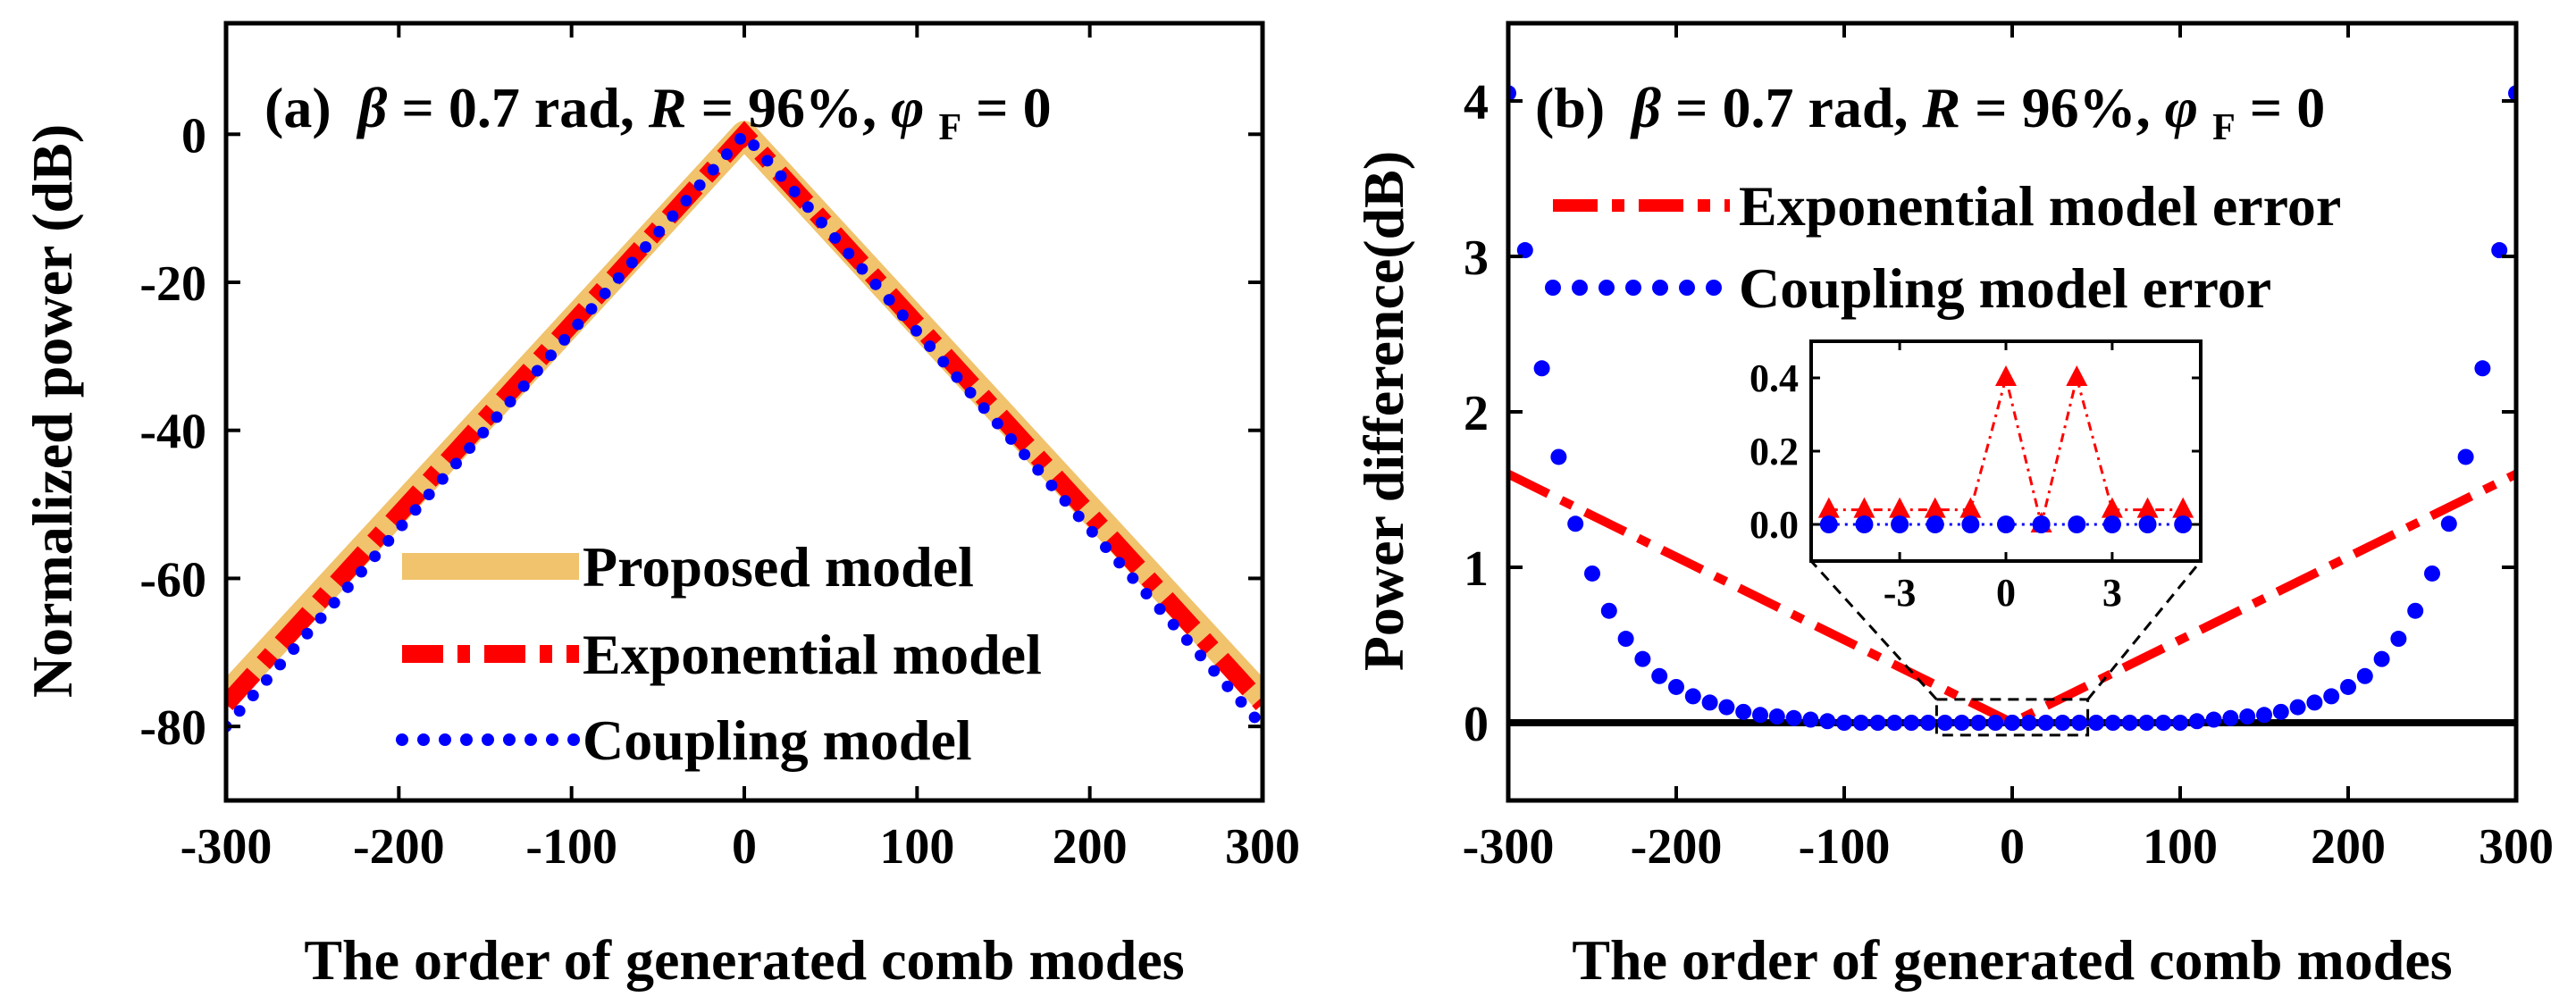 The height and width of the screenshot is (997, 2576). Describe the element at coordinates (2040, 206) in the screenshot. I see `legend-label-exponential-model-error: Exponential model error` at that location.